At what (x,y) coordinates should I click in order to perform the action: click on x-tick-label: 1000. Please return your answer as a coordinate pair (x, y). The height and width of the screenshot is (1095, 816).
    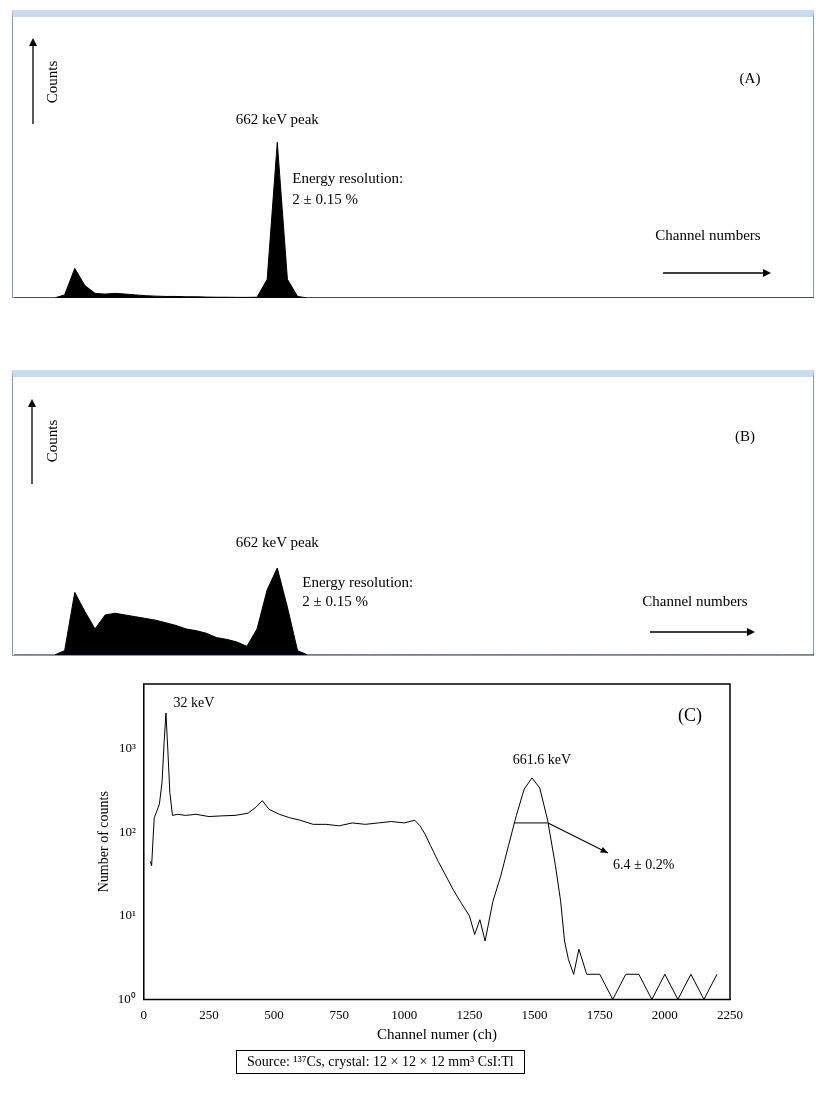
    Looking at the image, I should click on (404, 1014).